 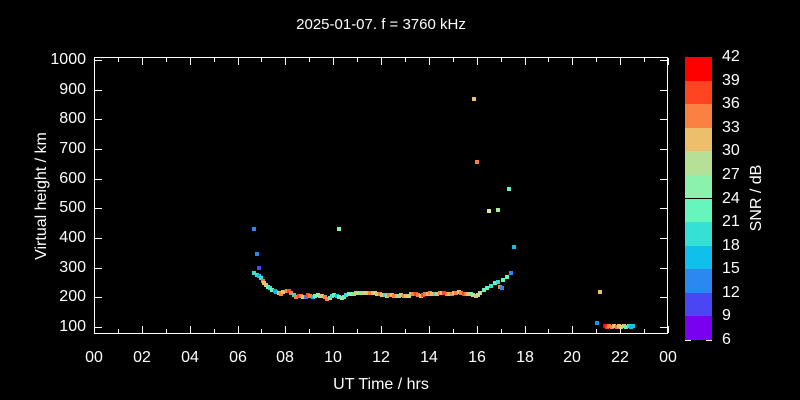 I want to click on x-tick-label: 16, so click(x=477, y=357).